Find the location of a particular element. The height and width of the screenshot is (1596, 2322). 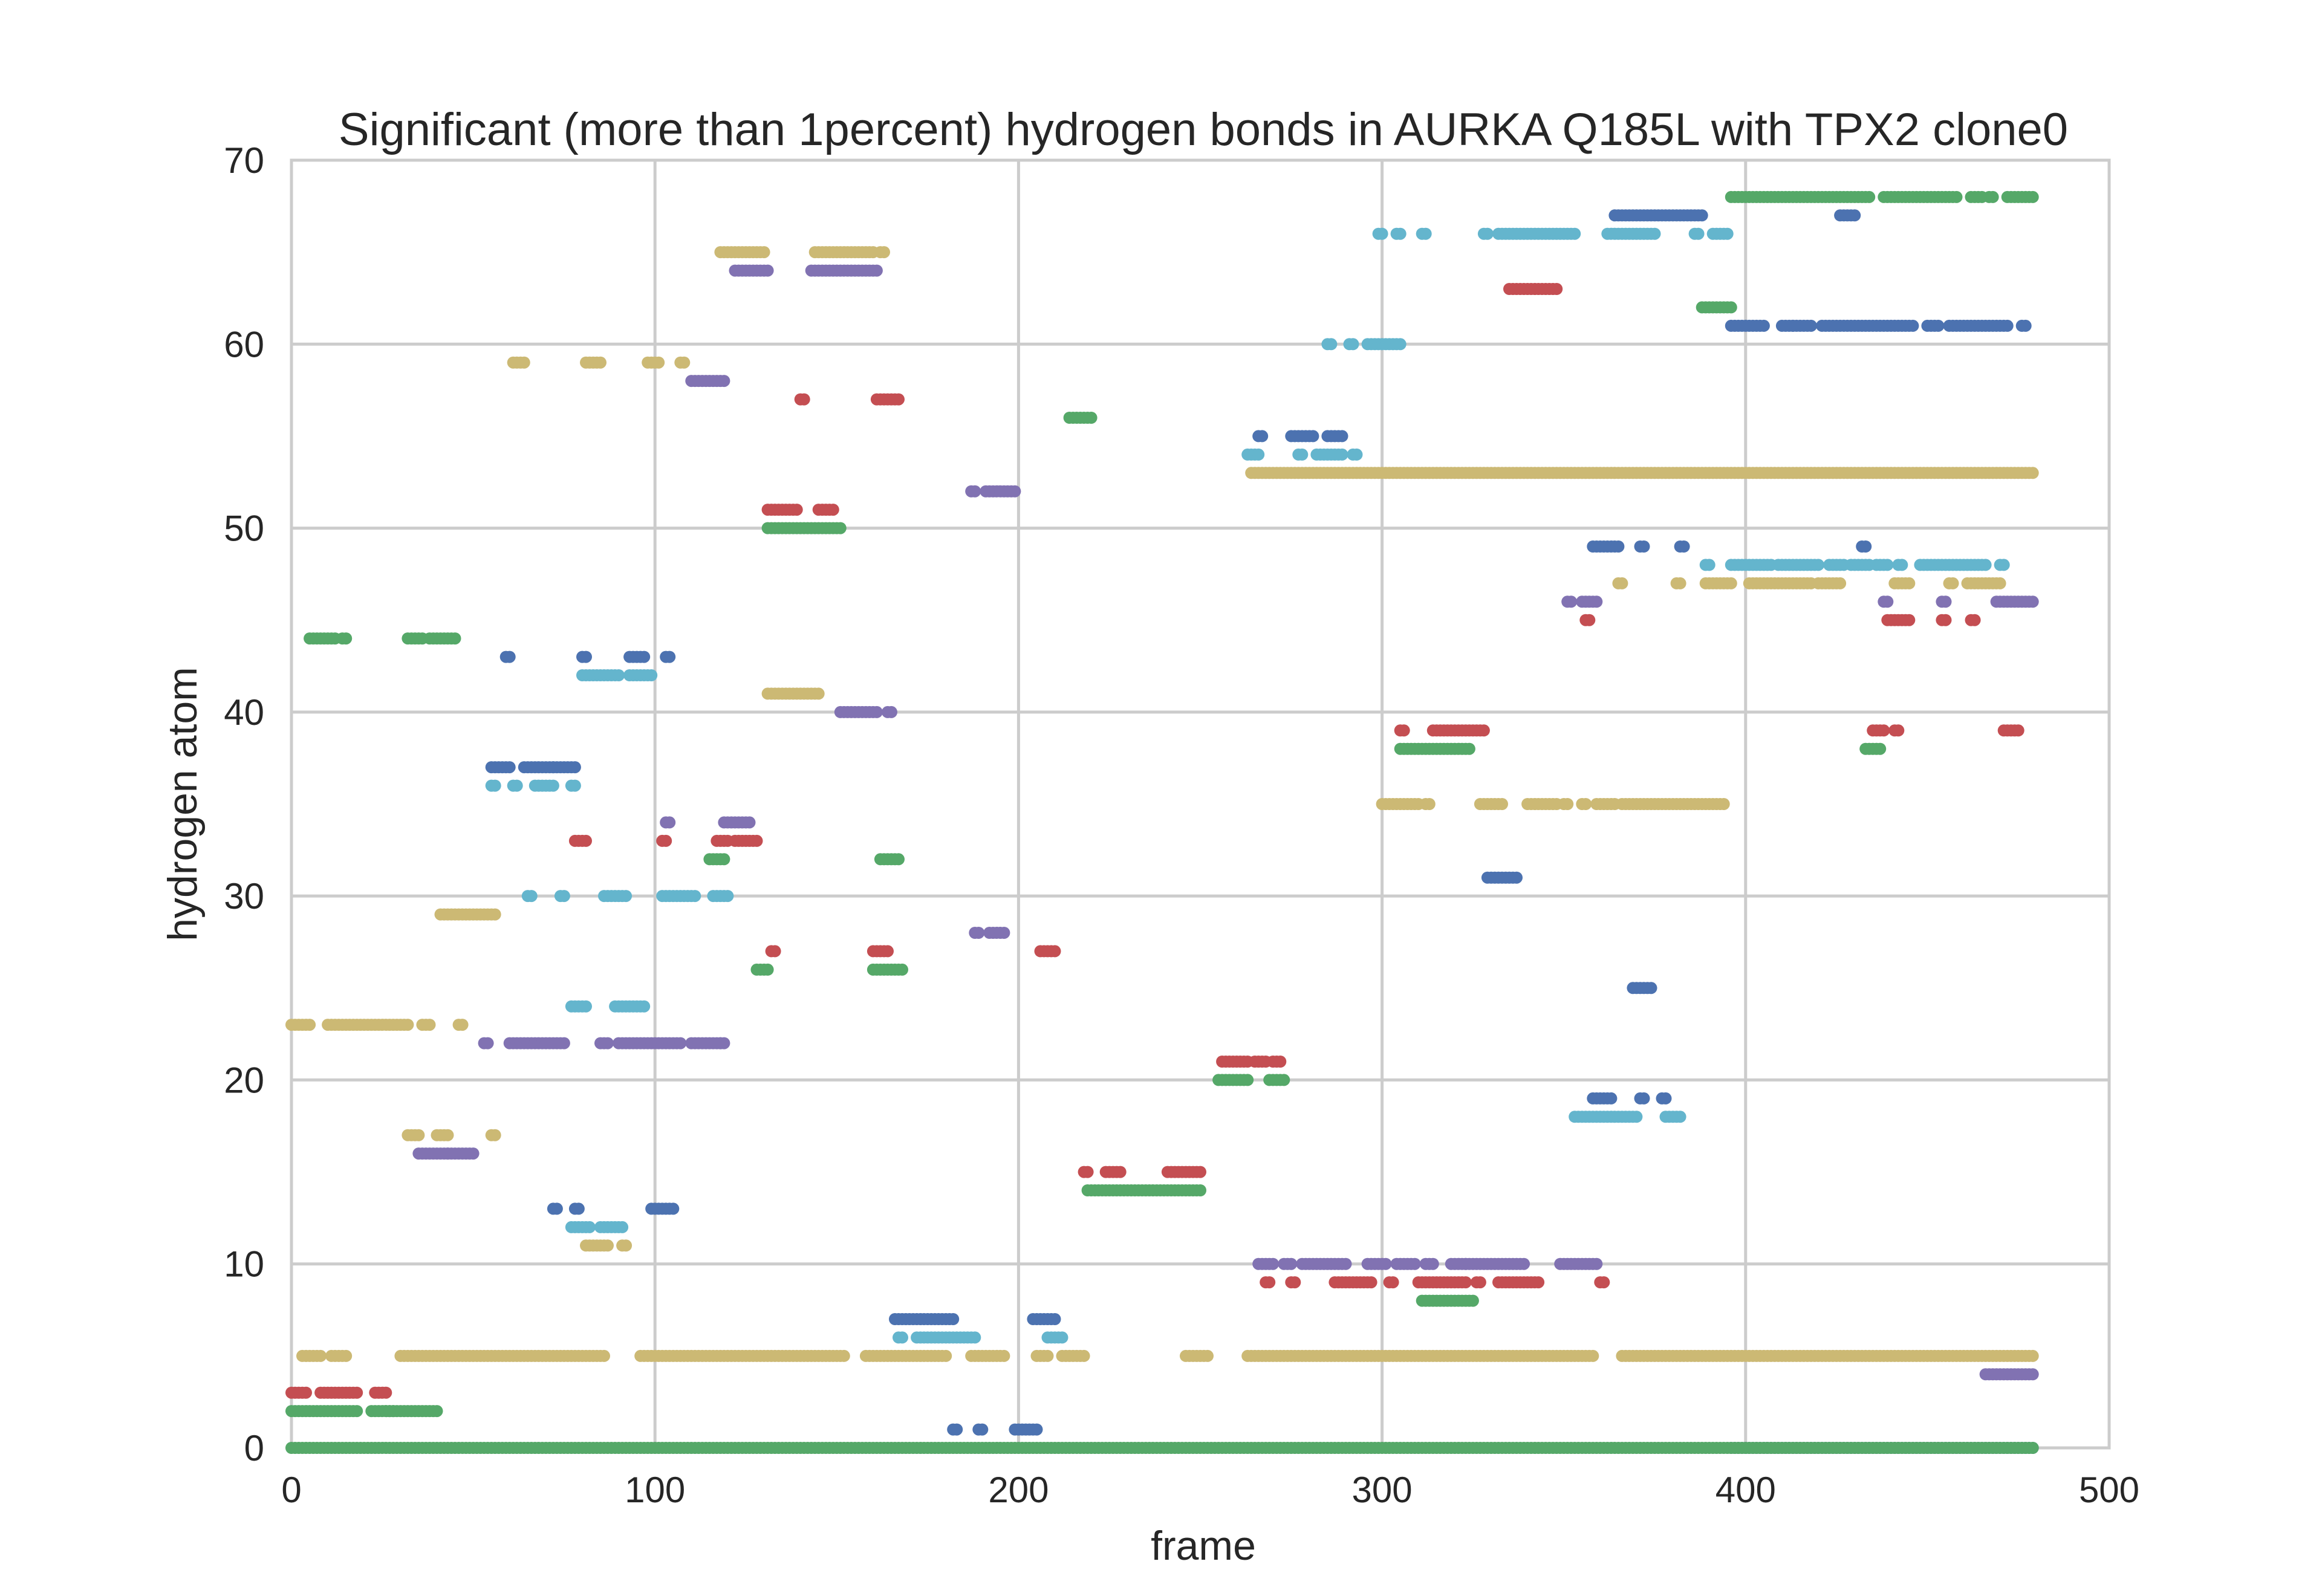

y-tick-labels: 0 10 20 30 40 50 60 70 is located at coordinates (244, 804).